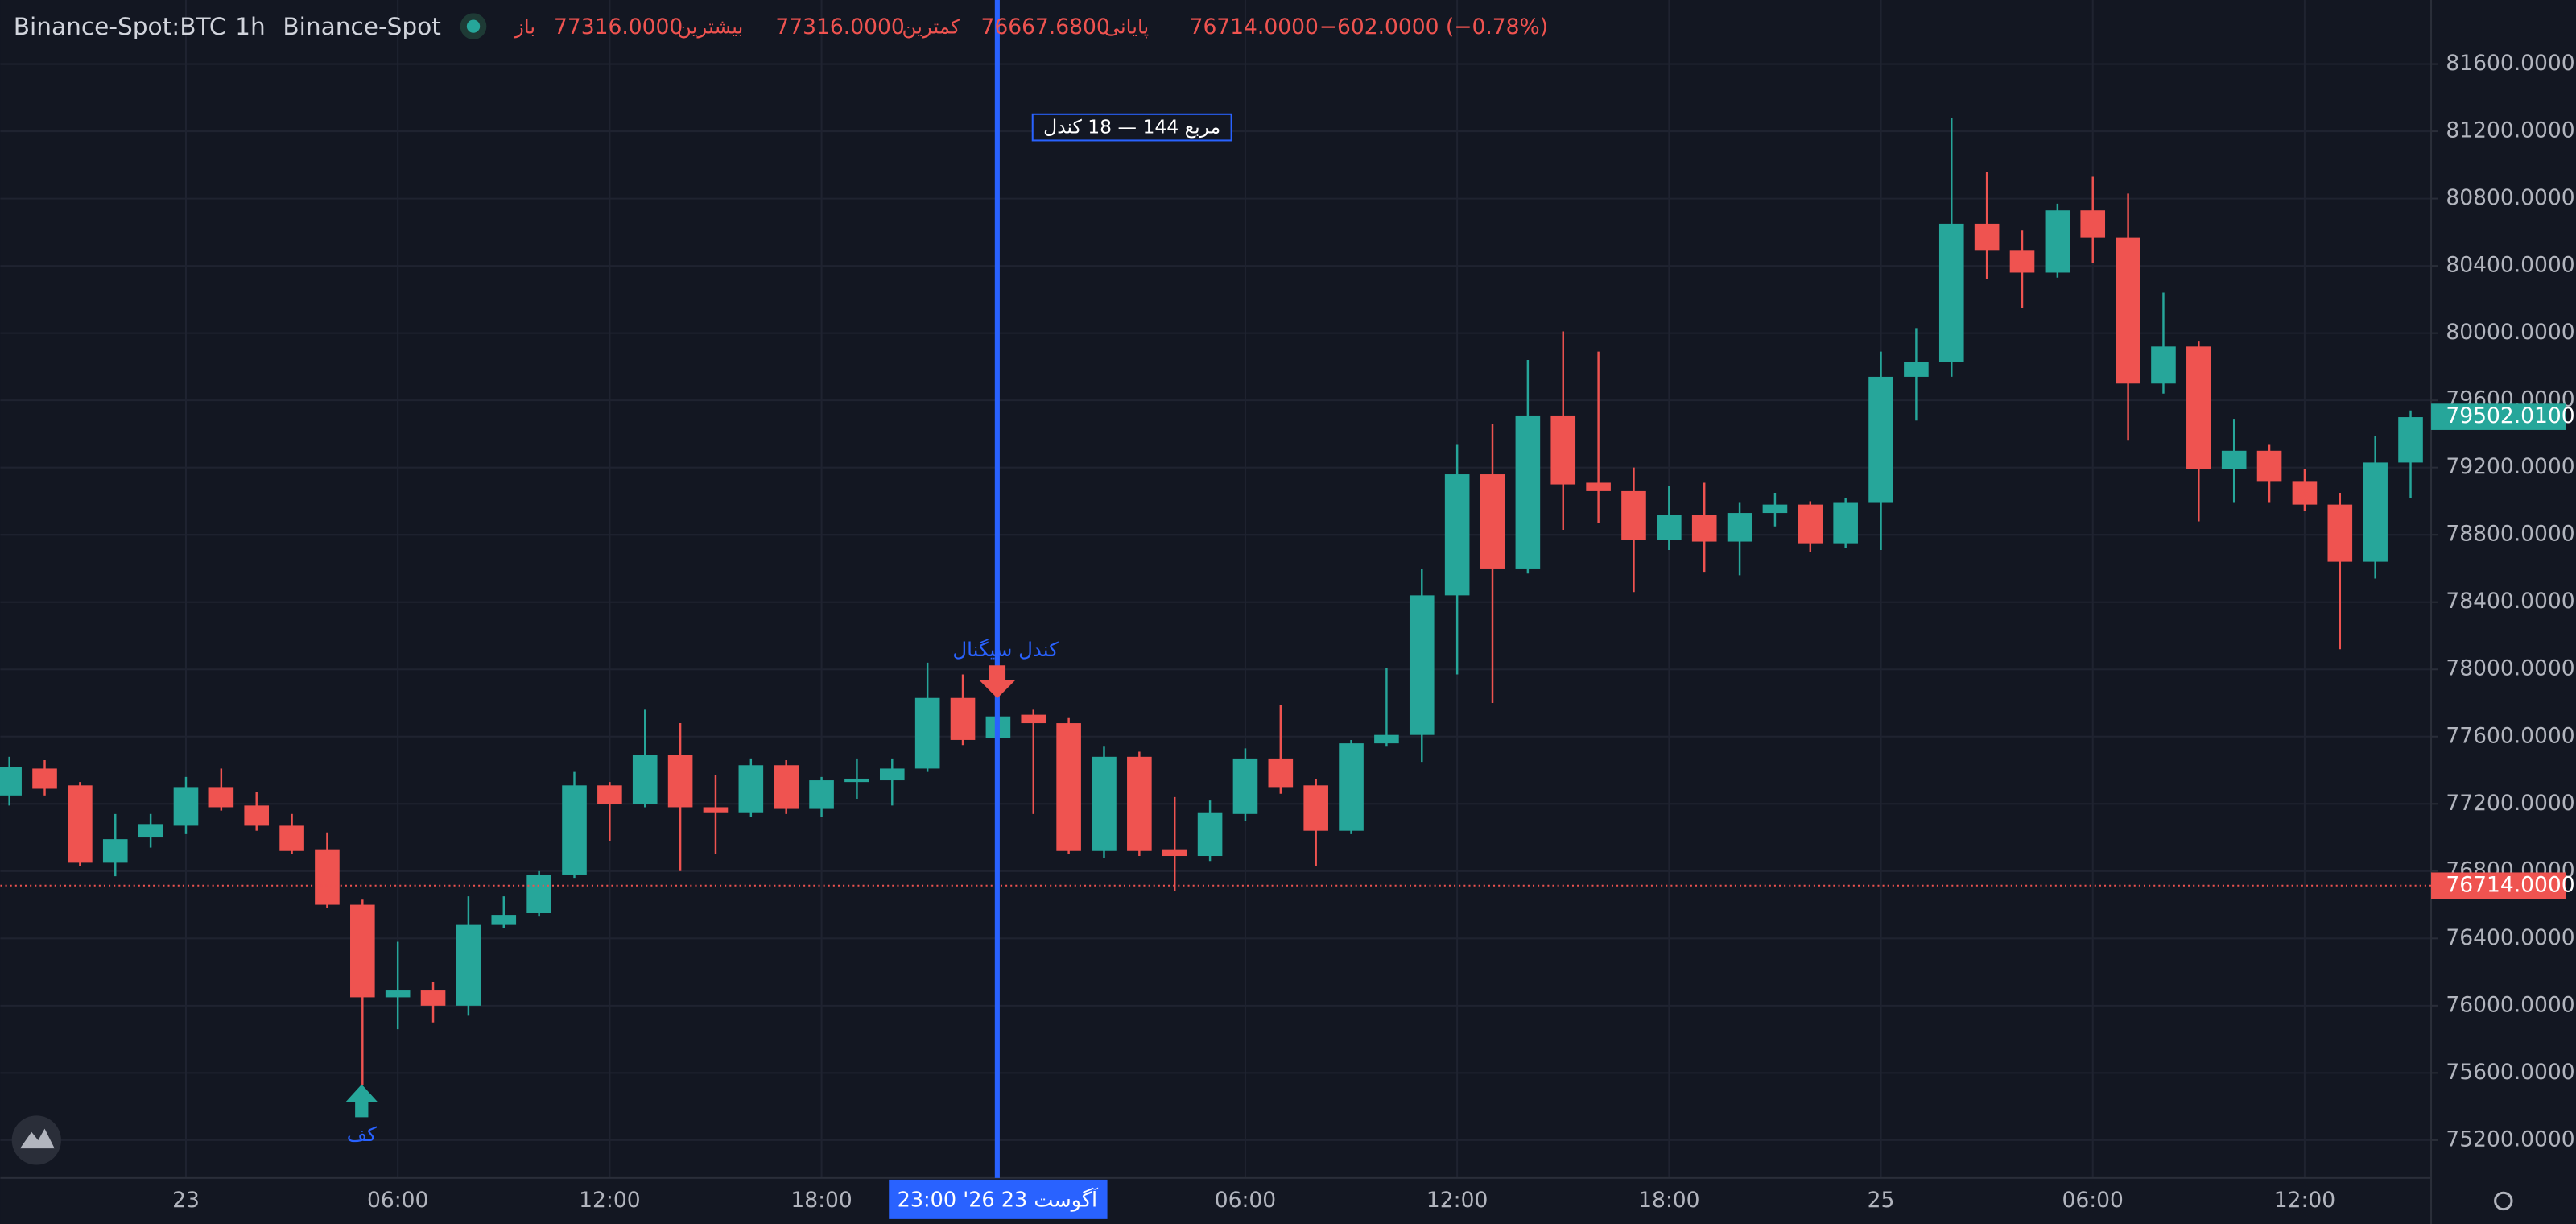 The image size is (2576, 1224). I want to click on y-tick-label: 81600.0000, so click(2510, 63).